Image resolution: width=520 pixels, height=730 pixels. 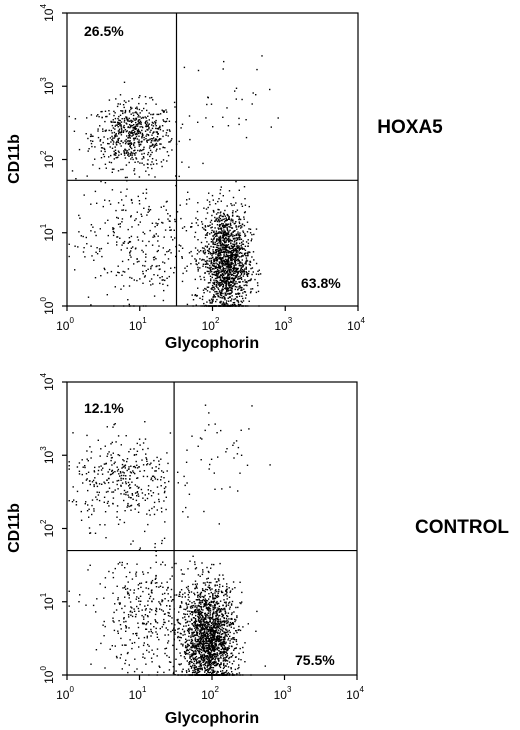 I want to click on x-axis-title: Glycophorin, so click(x=212, y=343).